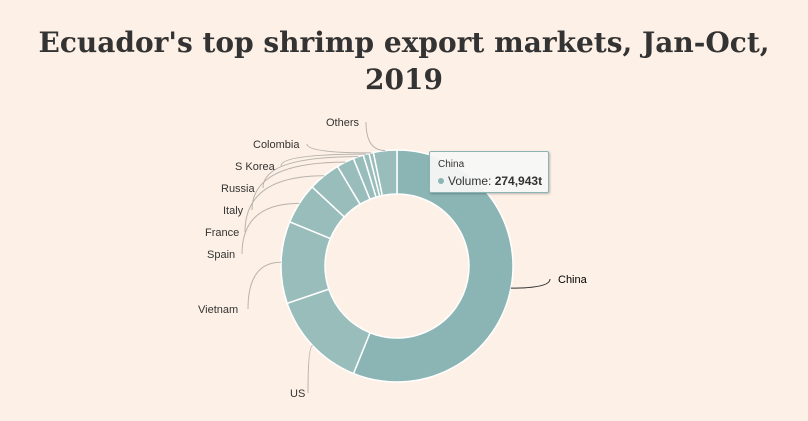  I want to click on slice-china, so click(433, 266).